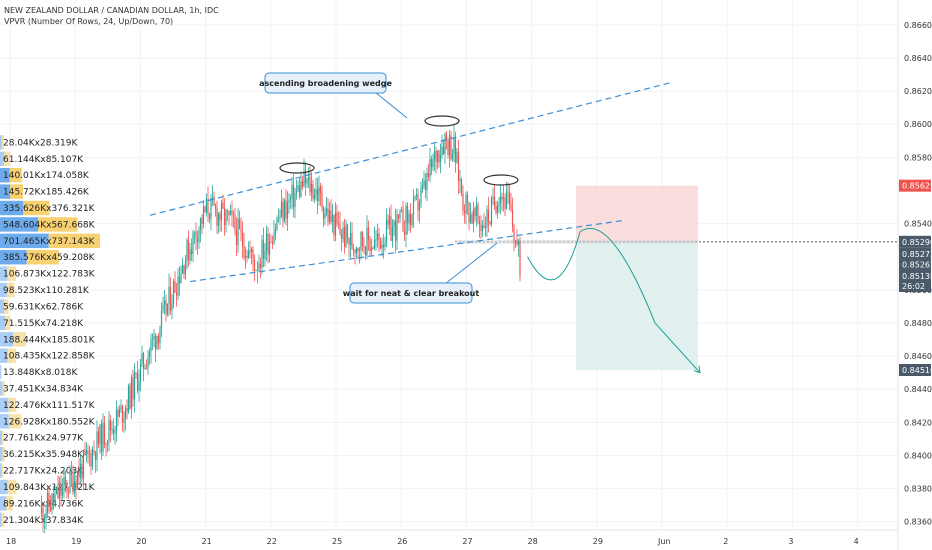 The height and width of the screenshot is (550, 932). What do you see at coordinates (11, 541) in the screenshot?
I see `time-tick-label: 18` at bounding box center [11, 541].